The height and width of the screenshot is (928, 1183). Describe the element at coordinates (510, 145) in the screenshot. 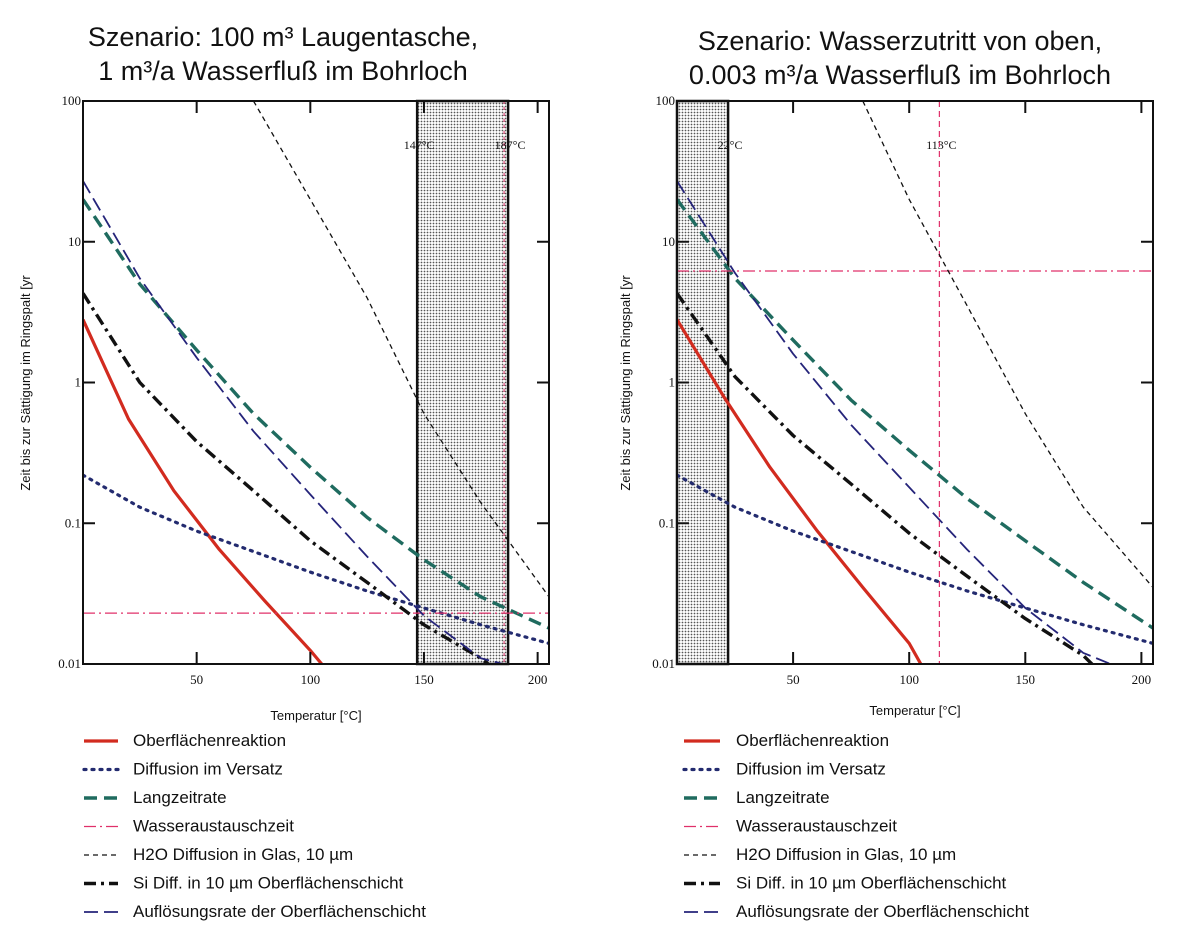

I see `temperature-annotation: 187°C` at that location.